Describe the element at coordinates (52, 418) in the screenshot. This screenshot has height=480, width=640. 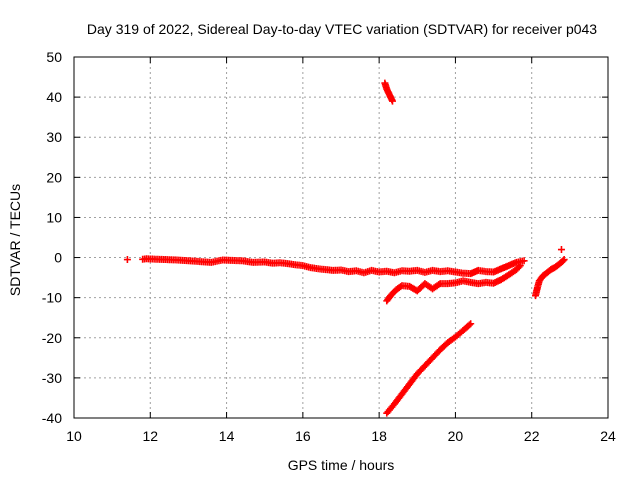
I see `y-tick-label: -40` at that location.